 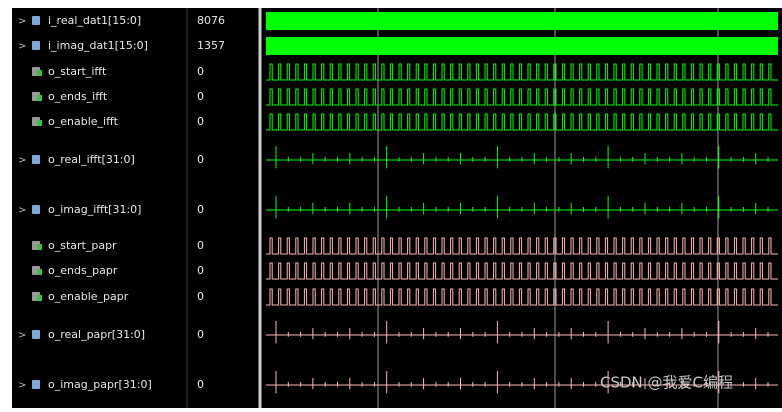 What do you see at coordinates (78, 96) in the screenshot?
I see `signal-name: o_ends_ifft` at bounding box center [78, 96].